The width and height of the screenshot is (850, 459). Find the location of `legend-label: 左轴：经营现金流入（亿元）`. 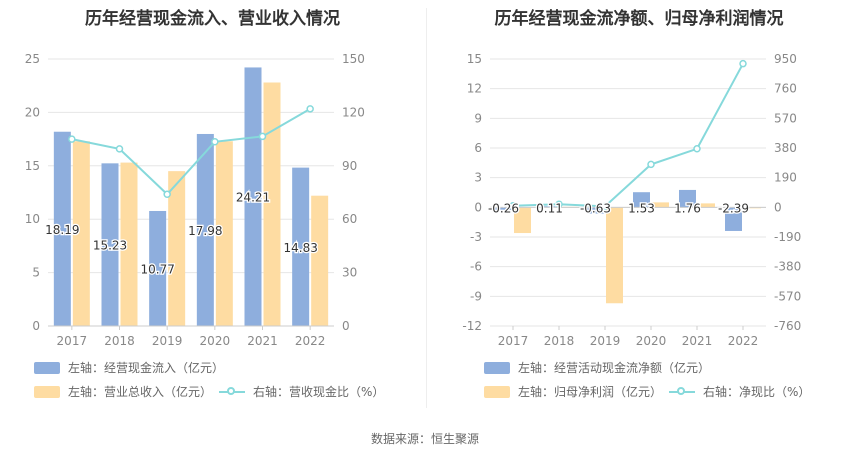

legend-label: 左轴：经营现金流入（亿元） is located at coordinates (146, 368).